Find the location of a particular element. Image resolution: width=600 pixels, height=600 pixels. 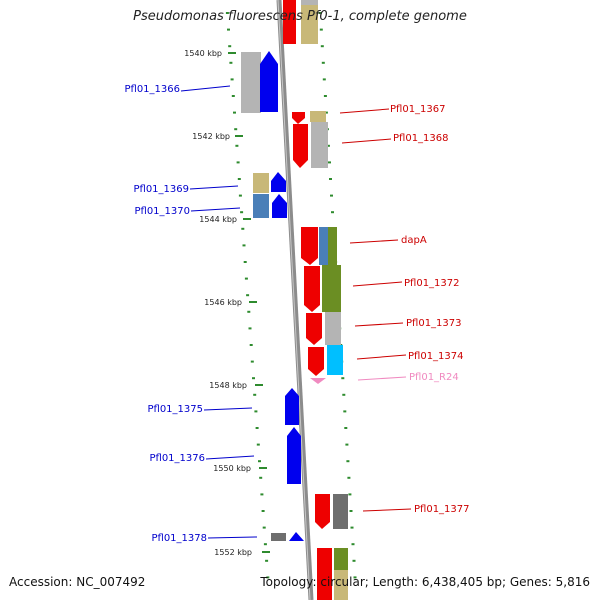

label-pfl01-1366: Pfl01_1366 is located at coordinates (152, 89).